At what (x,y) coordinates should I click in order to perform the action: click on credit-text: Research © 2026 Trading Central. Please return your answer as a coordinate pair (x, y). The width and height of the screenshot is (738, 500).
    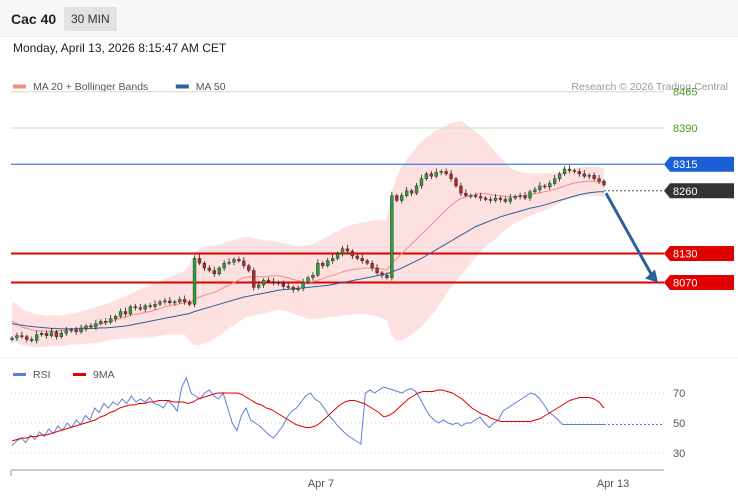
    Looking at the image, I should click on (649, 87).